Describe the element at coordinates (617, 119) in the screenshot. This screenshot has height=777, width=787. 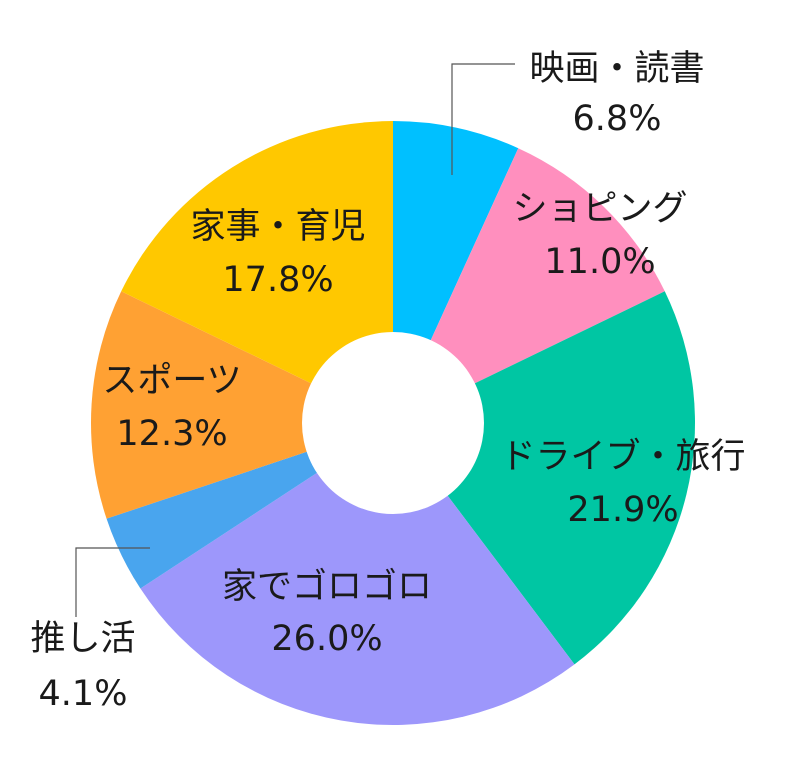
I see `slice-value-label-1: 6.8%` at that location.